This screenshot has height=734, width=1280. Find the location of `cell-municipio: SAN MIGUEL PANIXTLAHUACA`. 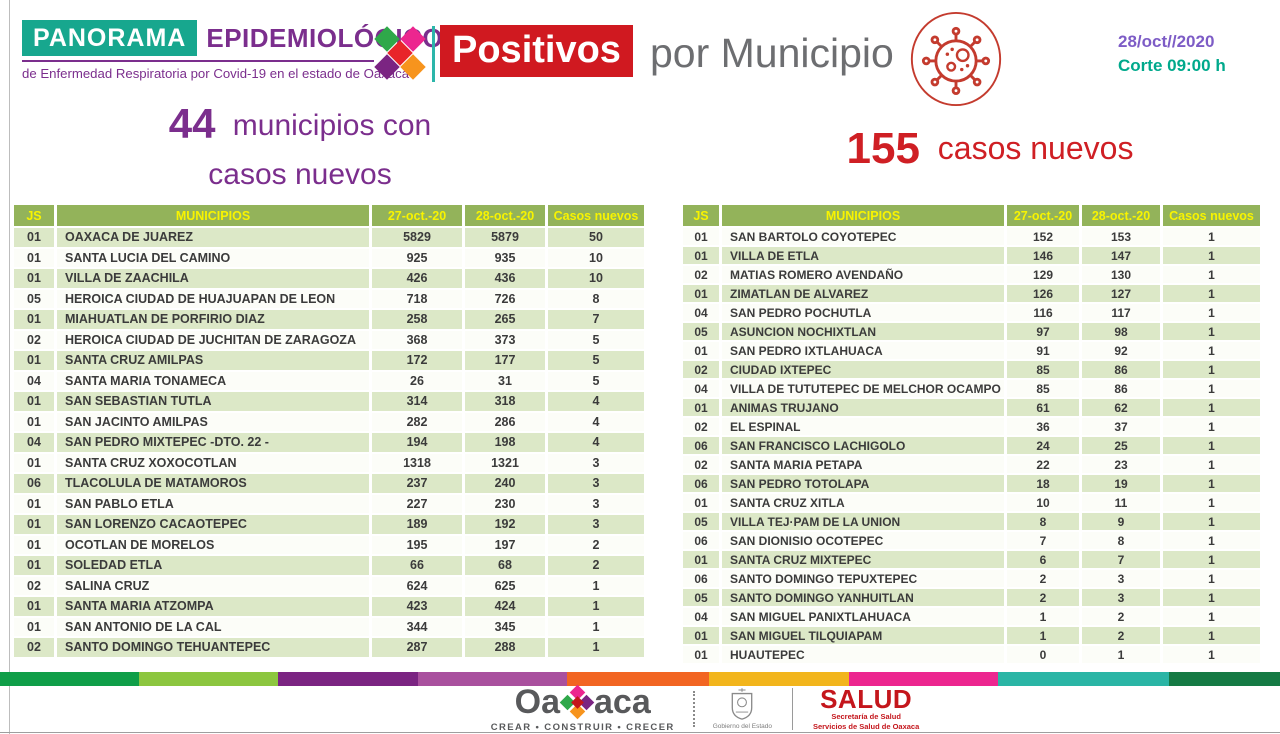

cell-municipio: SAN MIGUEL PANIXTLAHUACA is located at coordinates (863, 616).